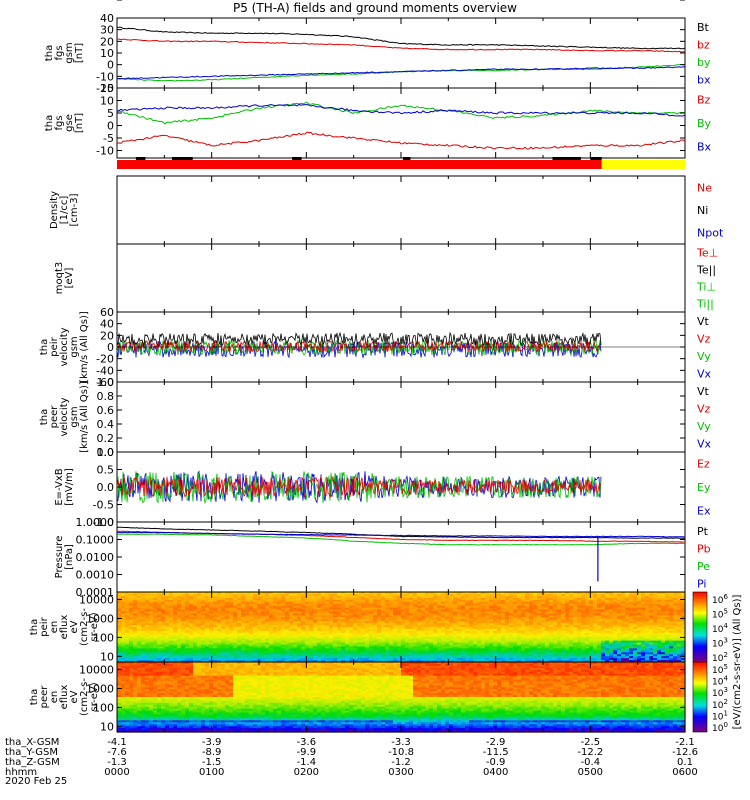 Image resolution: width=750 pixels, height=800 pixels. Describe the element at coordinates (401, 38) in the screenshot. I see `series-line-Bt` at that location.